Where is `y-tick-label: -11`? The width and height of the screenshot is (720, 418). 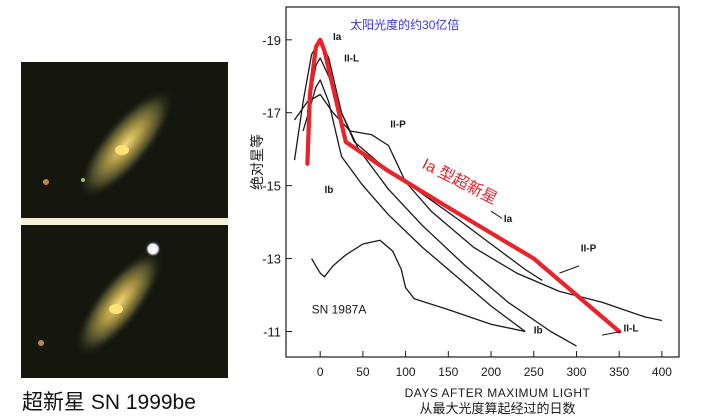 y-tick-label: -11 is located at coordinates (272, 331).